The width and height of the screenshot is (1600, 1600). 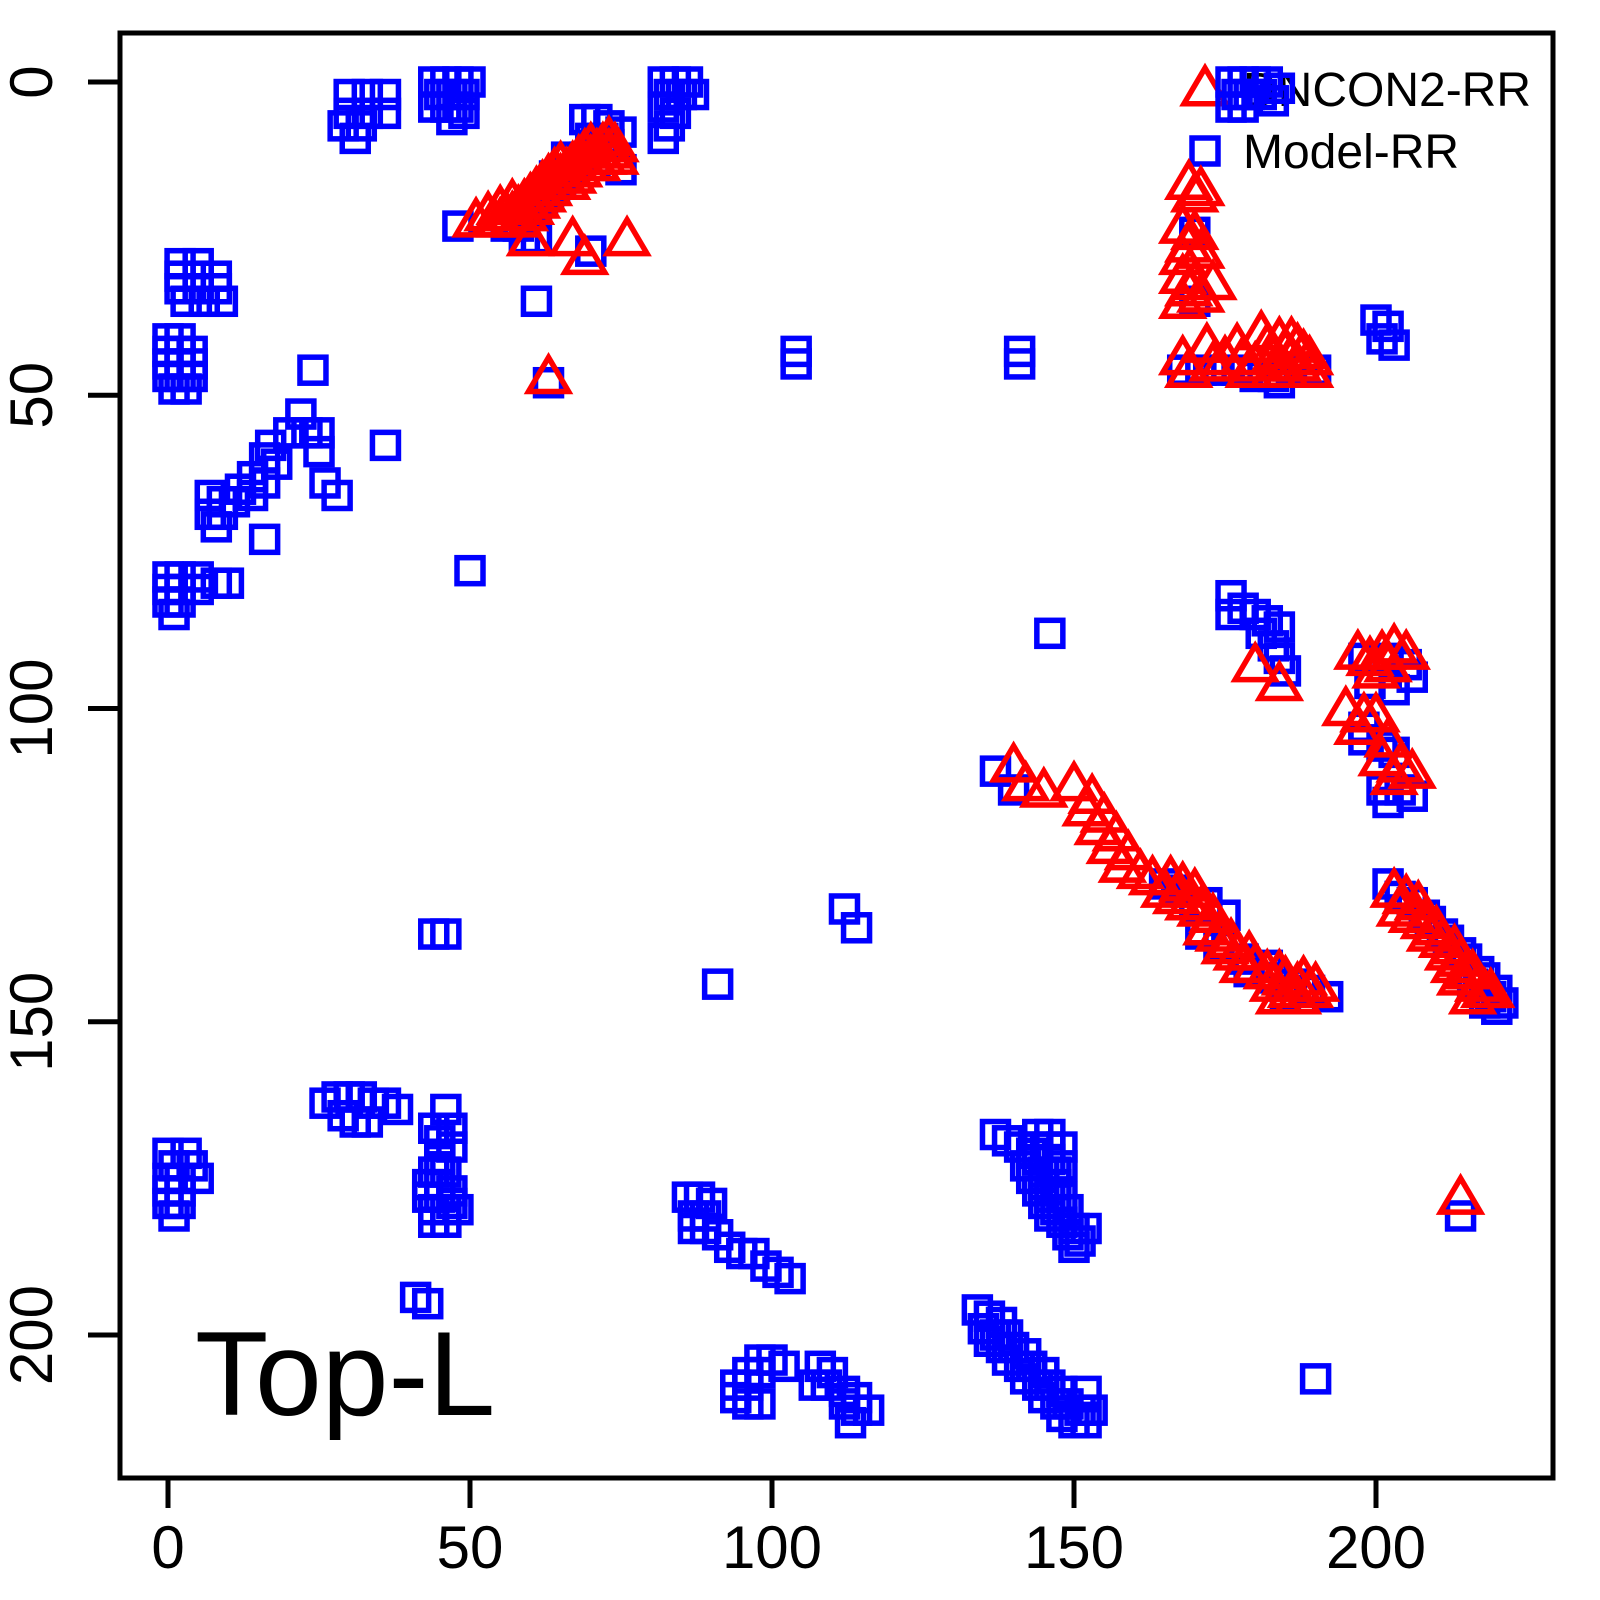 I want to click on y-axis-tick-label: 200, so click(x=32, y=1335).